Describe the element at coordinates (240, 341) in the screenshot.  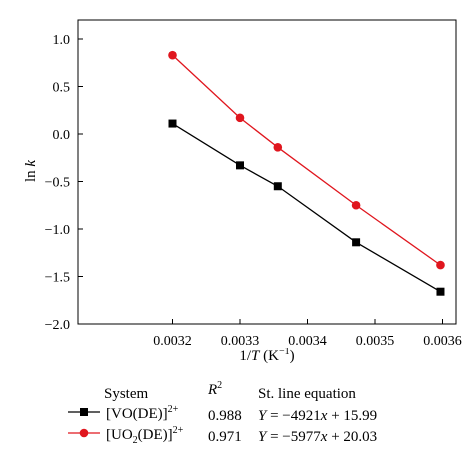
I see `x-tick-label: 0.0033` at that location.